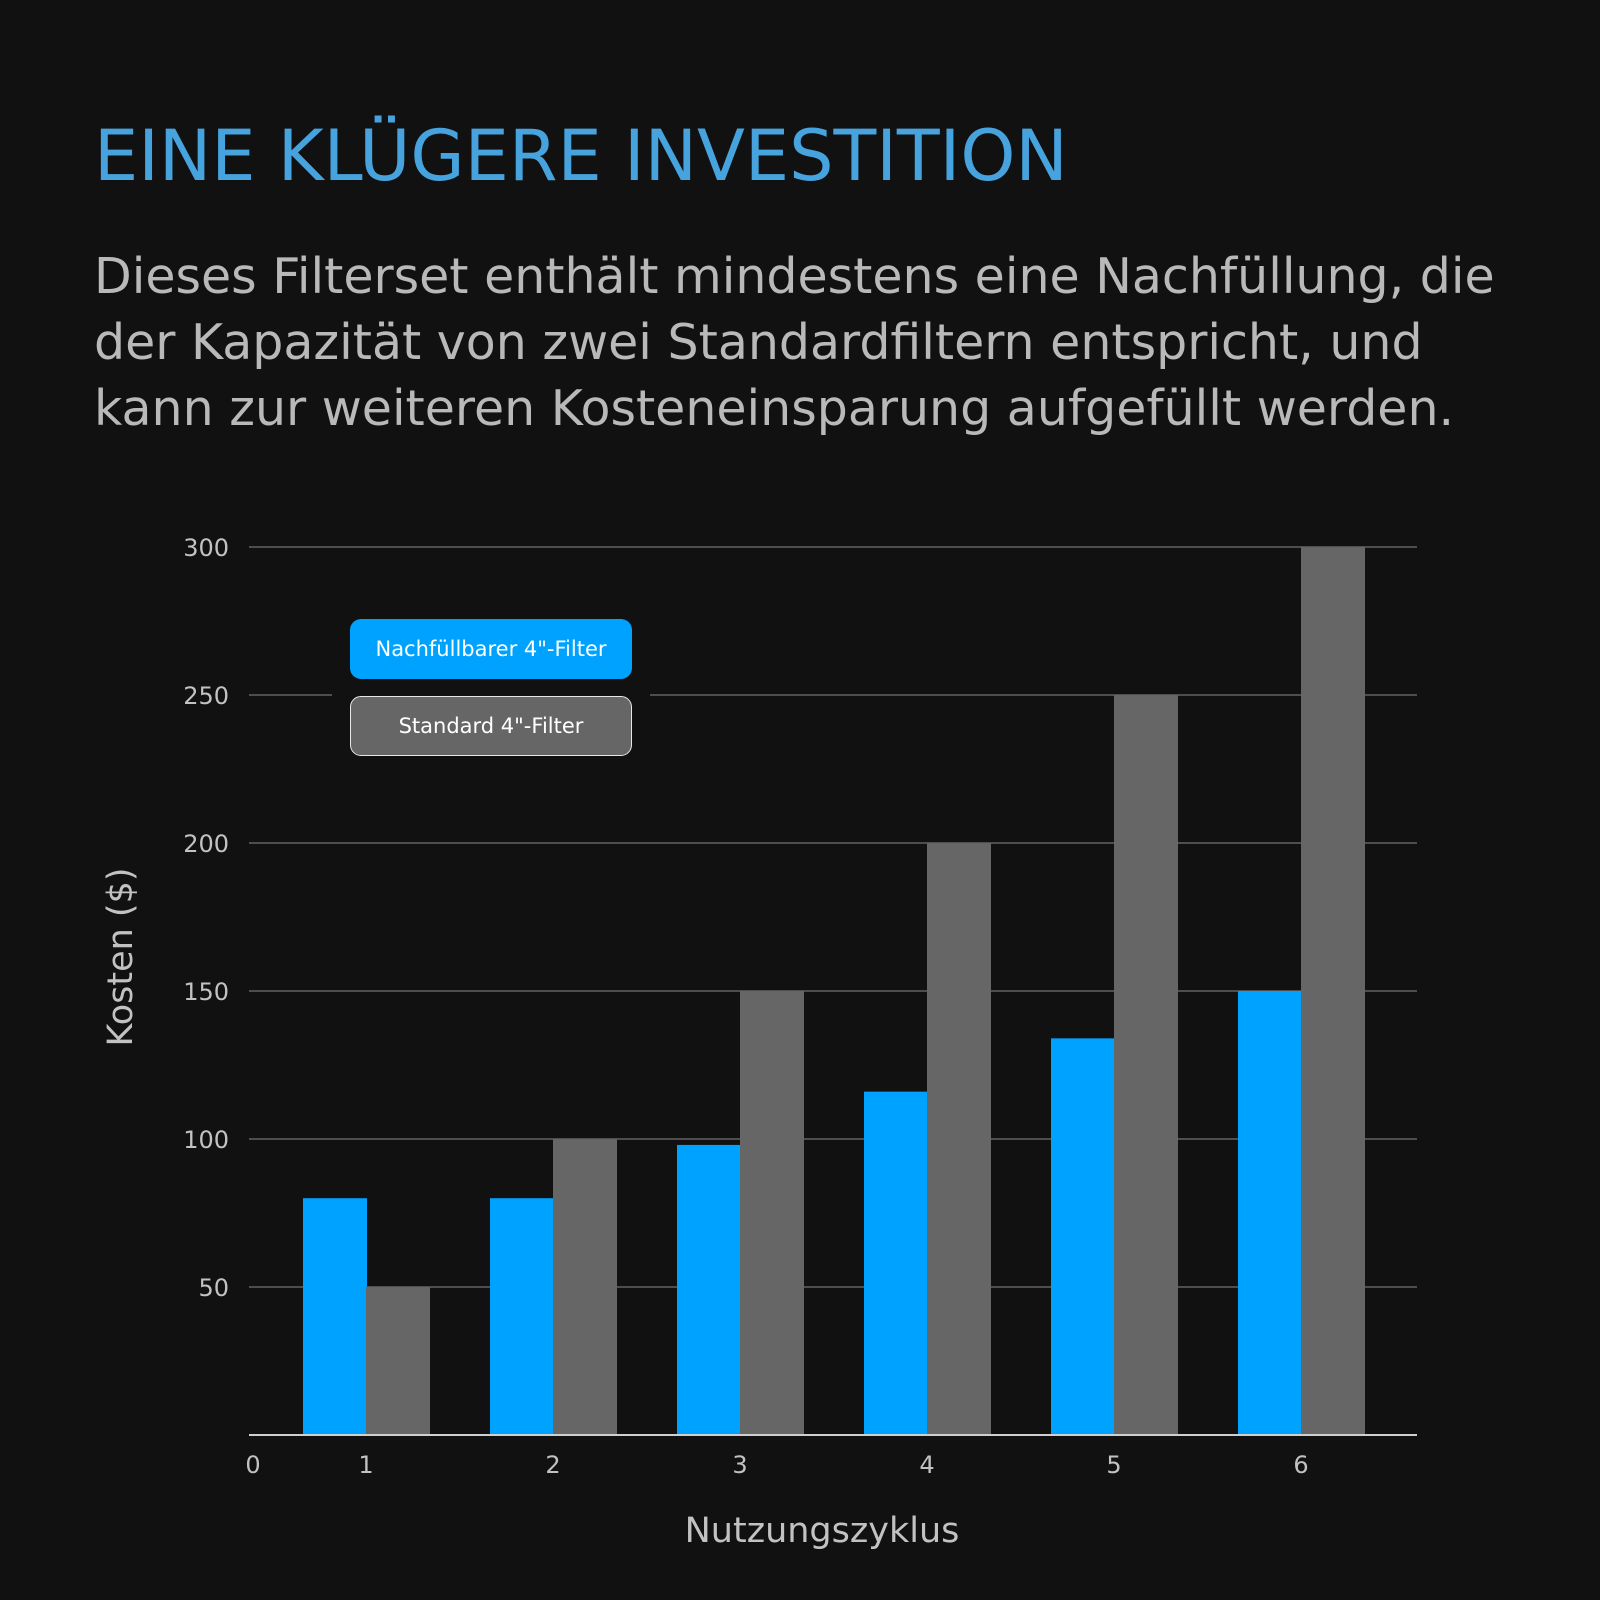  I want to click on x-tick-label: 5, so click(1113, 1465).